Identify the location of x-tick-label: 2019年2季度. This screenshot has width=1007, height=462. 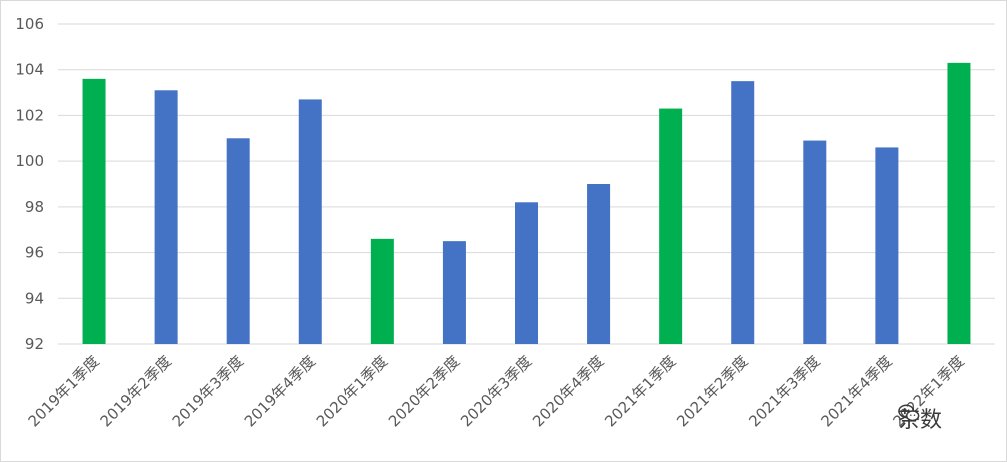
(136, 391).